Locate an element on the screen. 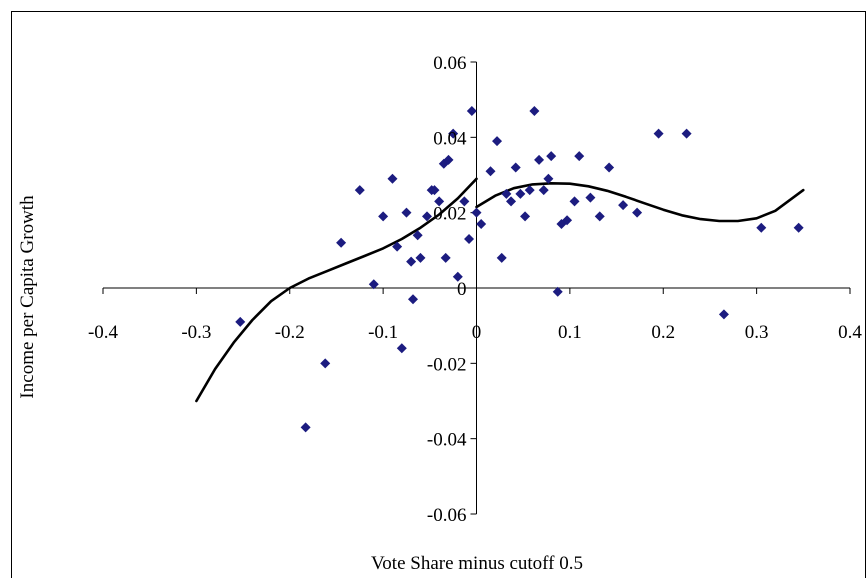  y-tick-label: 0.02 is located at coordinates (449, 214).